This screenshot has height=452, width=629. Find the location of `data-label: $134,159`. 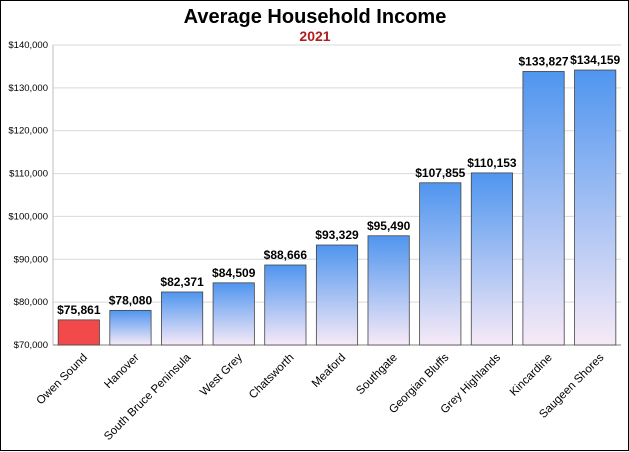

data-label: $134,159 is located at coordinates (595, 60).